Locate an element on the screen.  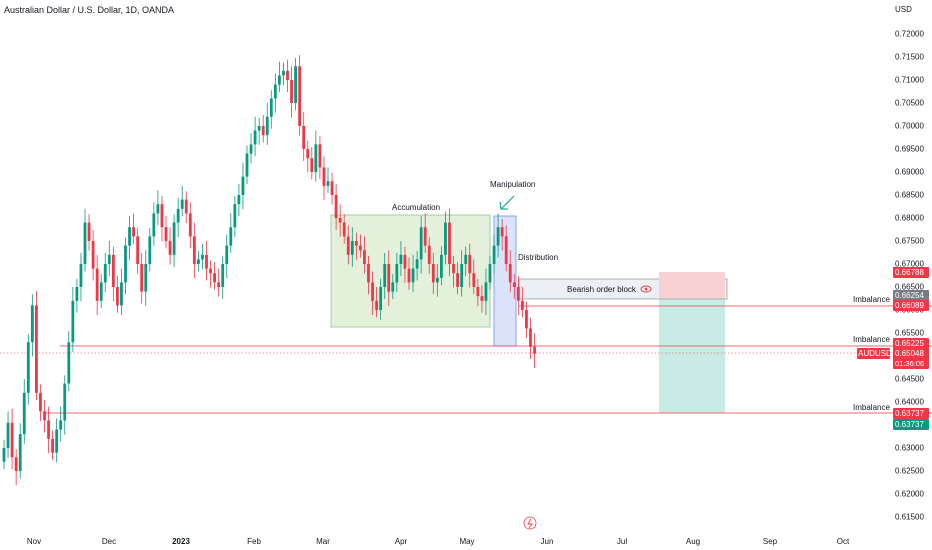
accumulation-label: Accumulation is located at coordinates (416, 207).